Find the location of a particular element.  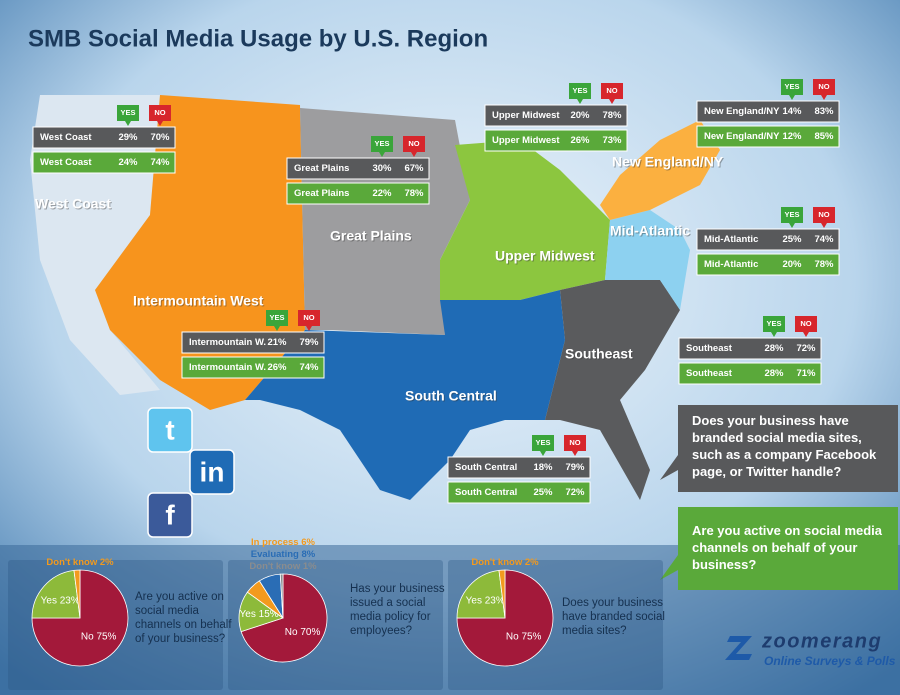

row-label: West Coast is located at coordinates (66, 137).